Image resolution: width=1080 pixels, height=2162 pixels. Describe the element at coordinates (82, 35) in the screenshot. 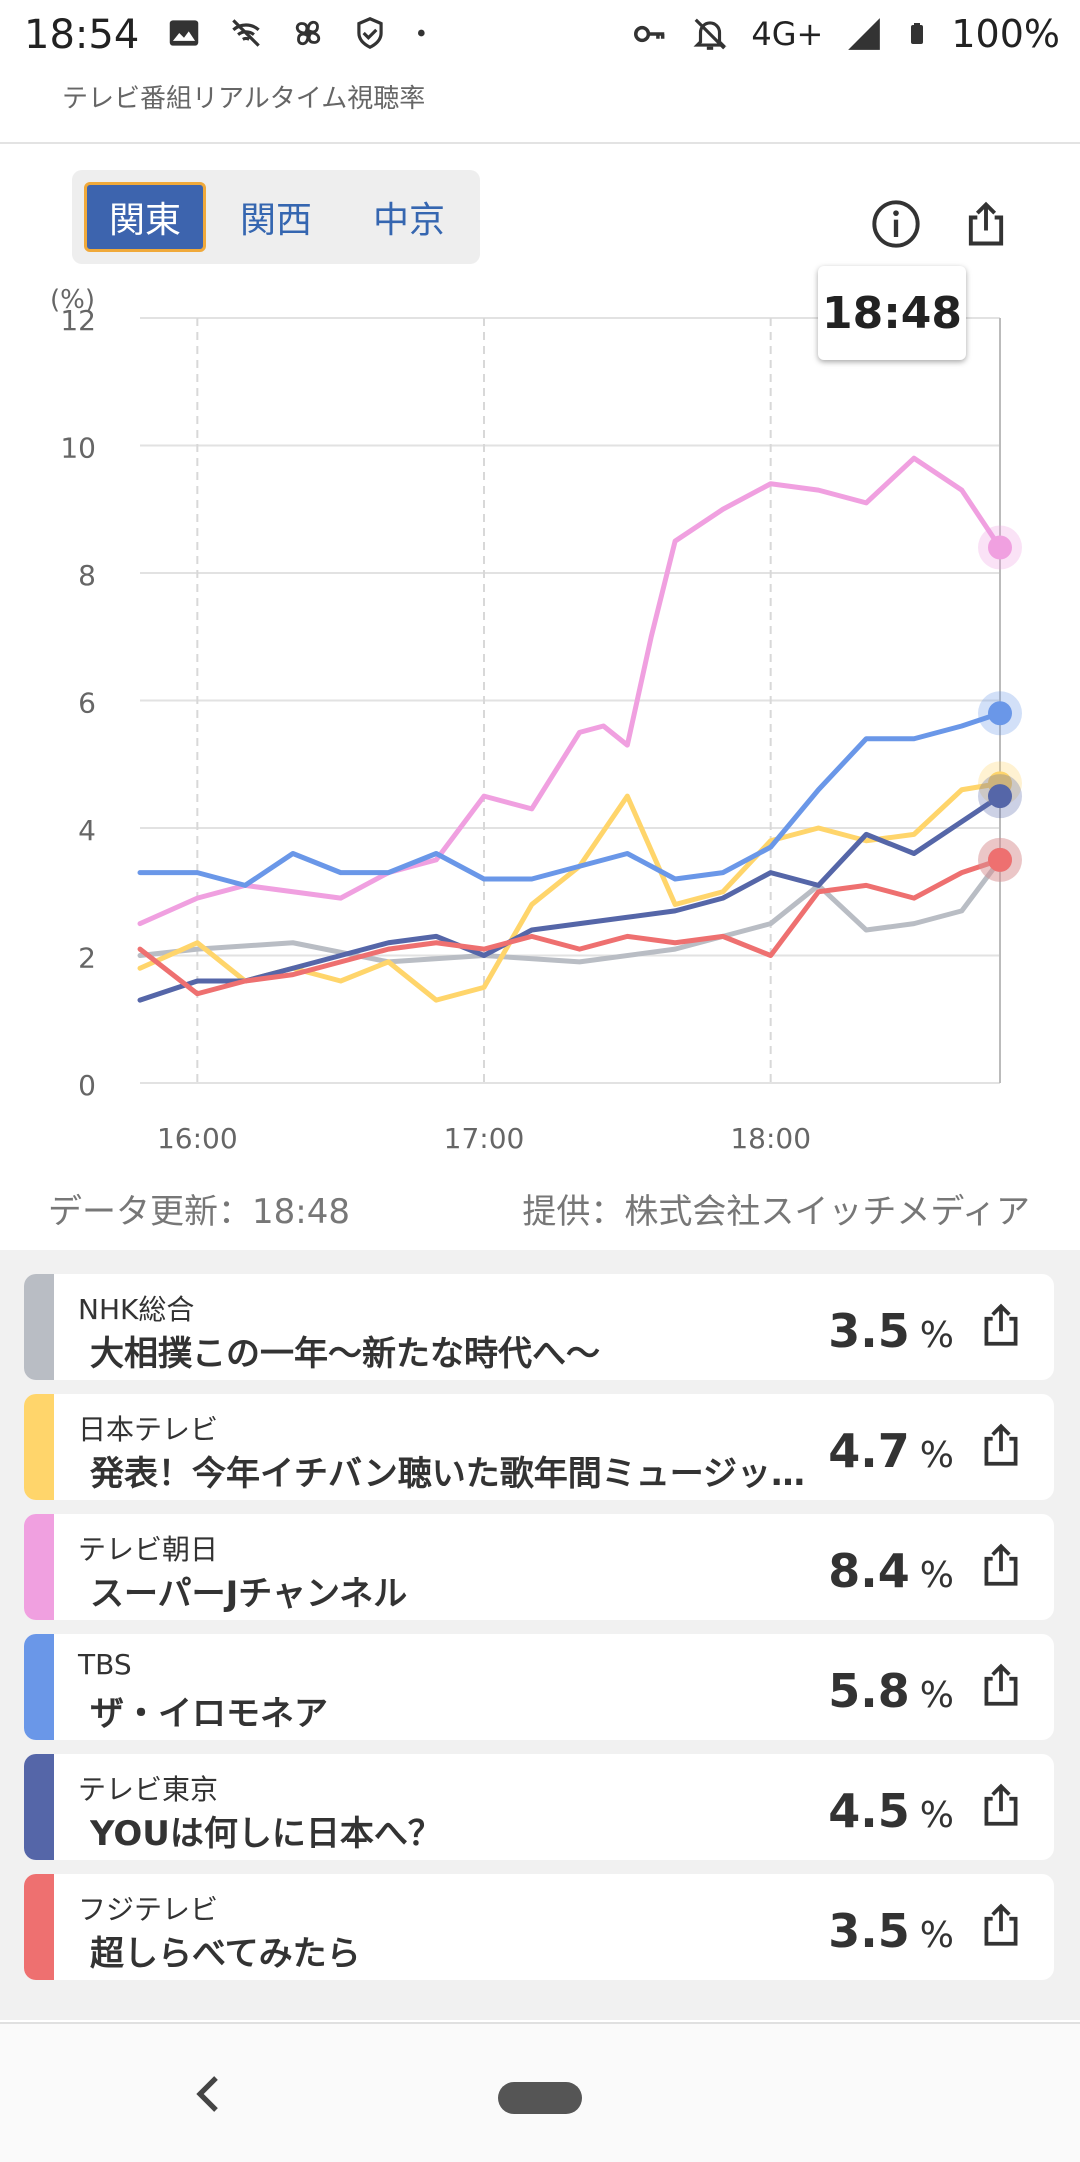

I see `status-time: 18:54` at that location.